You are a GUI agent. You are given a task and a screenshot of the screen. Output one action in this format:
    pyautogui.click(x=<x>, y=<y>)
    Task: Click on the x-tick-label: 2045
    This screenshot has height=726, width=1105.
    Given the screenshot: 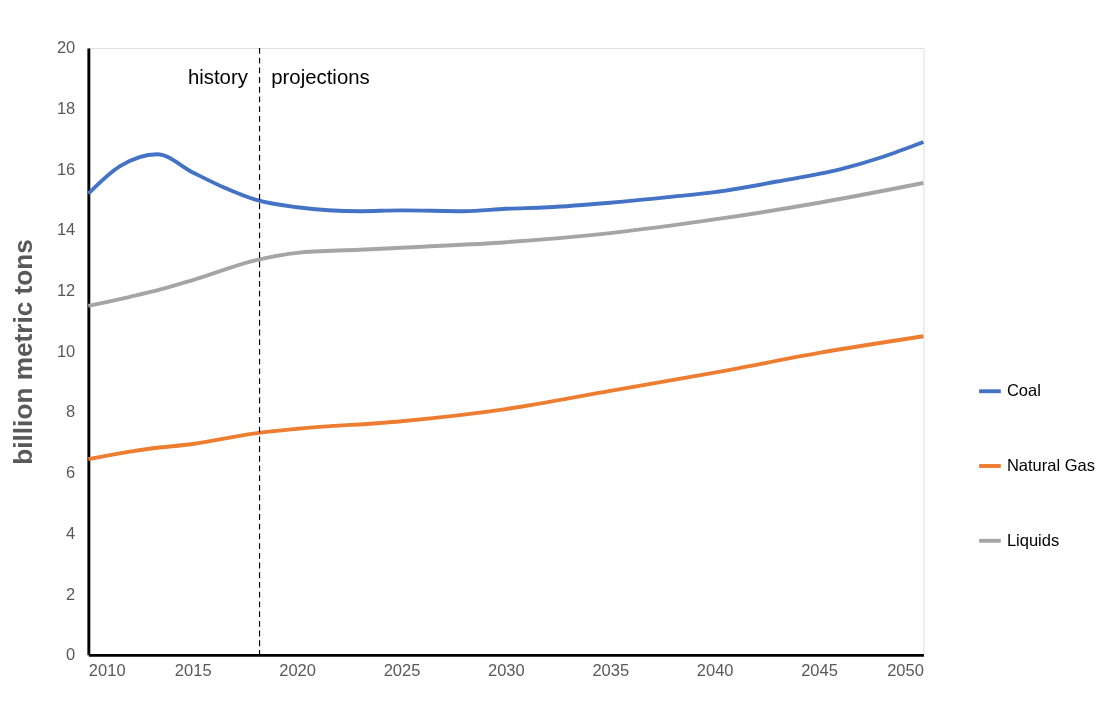 What is the action you would take?
    pyautogui.click(x=819, y=669)
    